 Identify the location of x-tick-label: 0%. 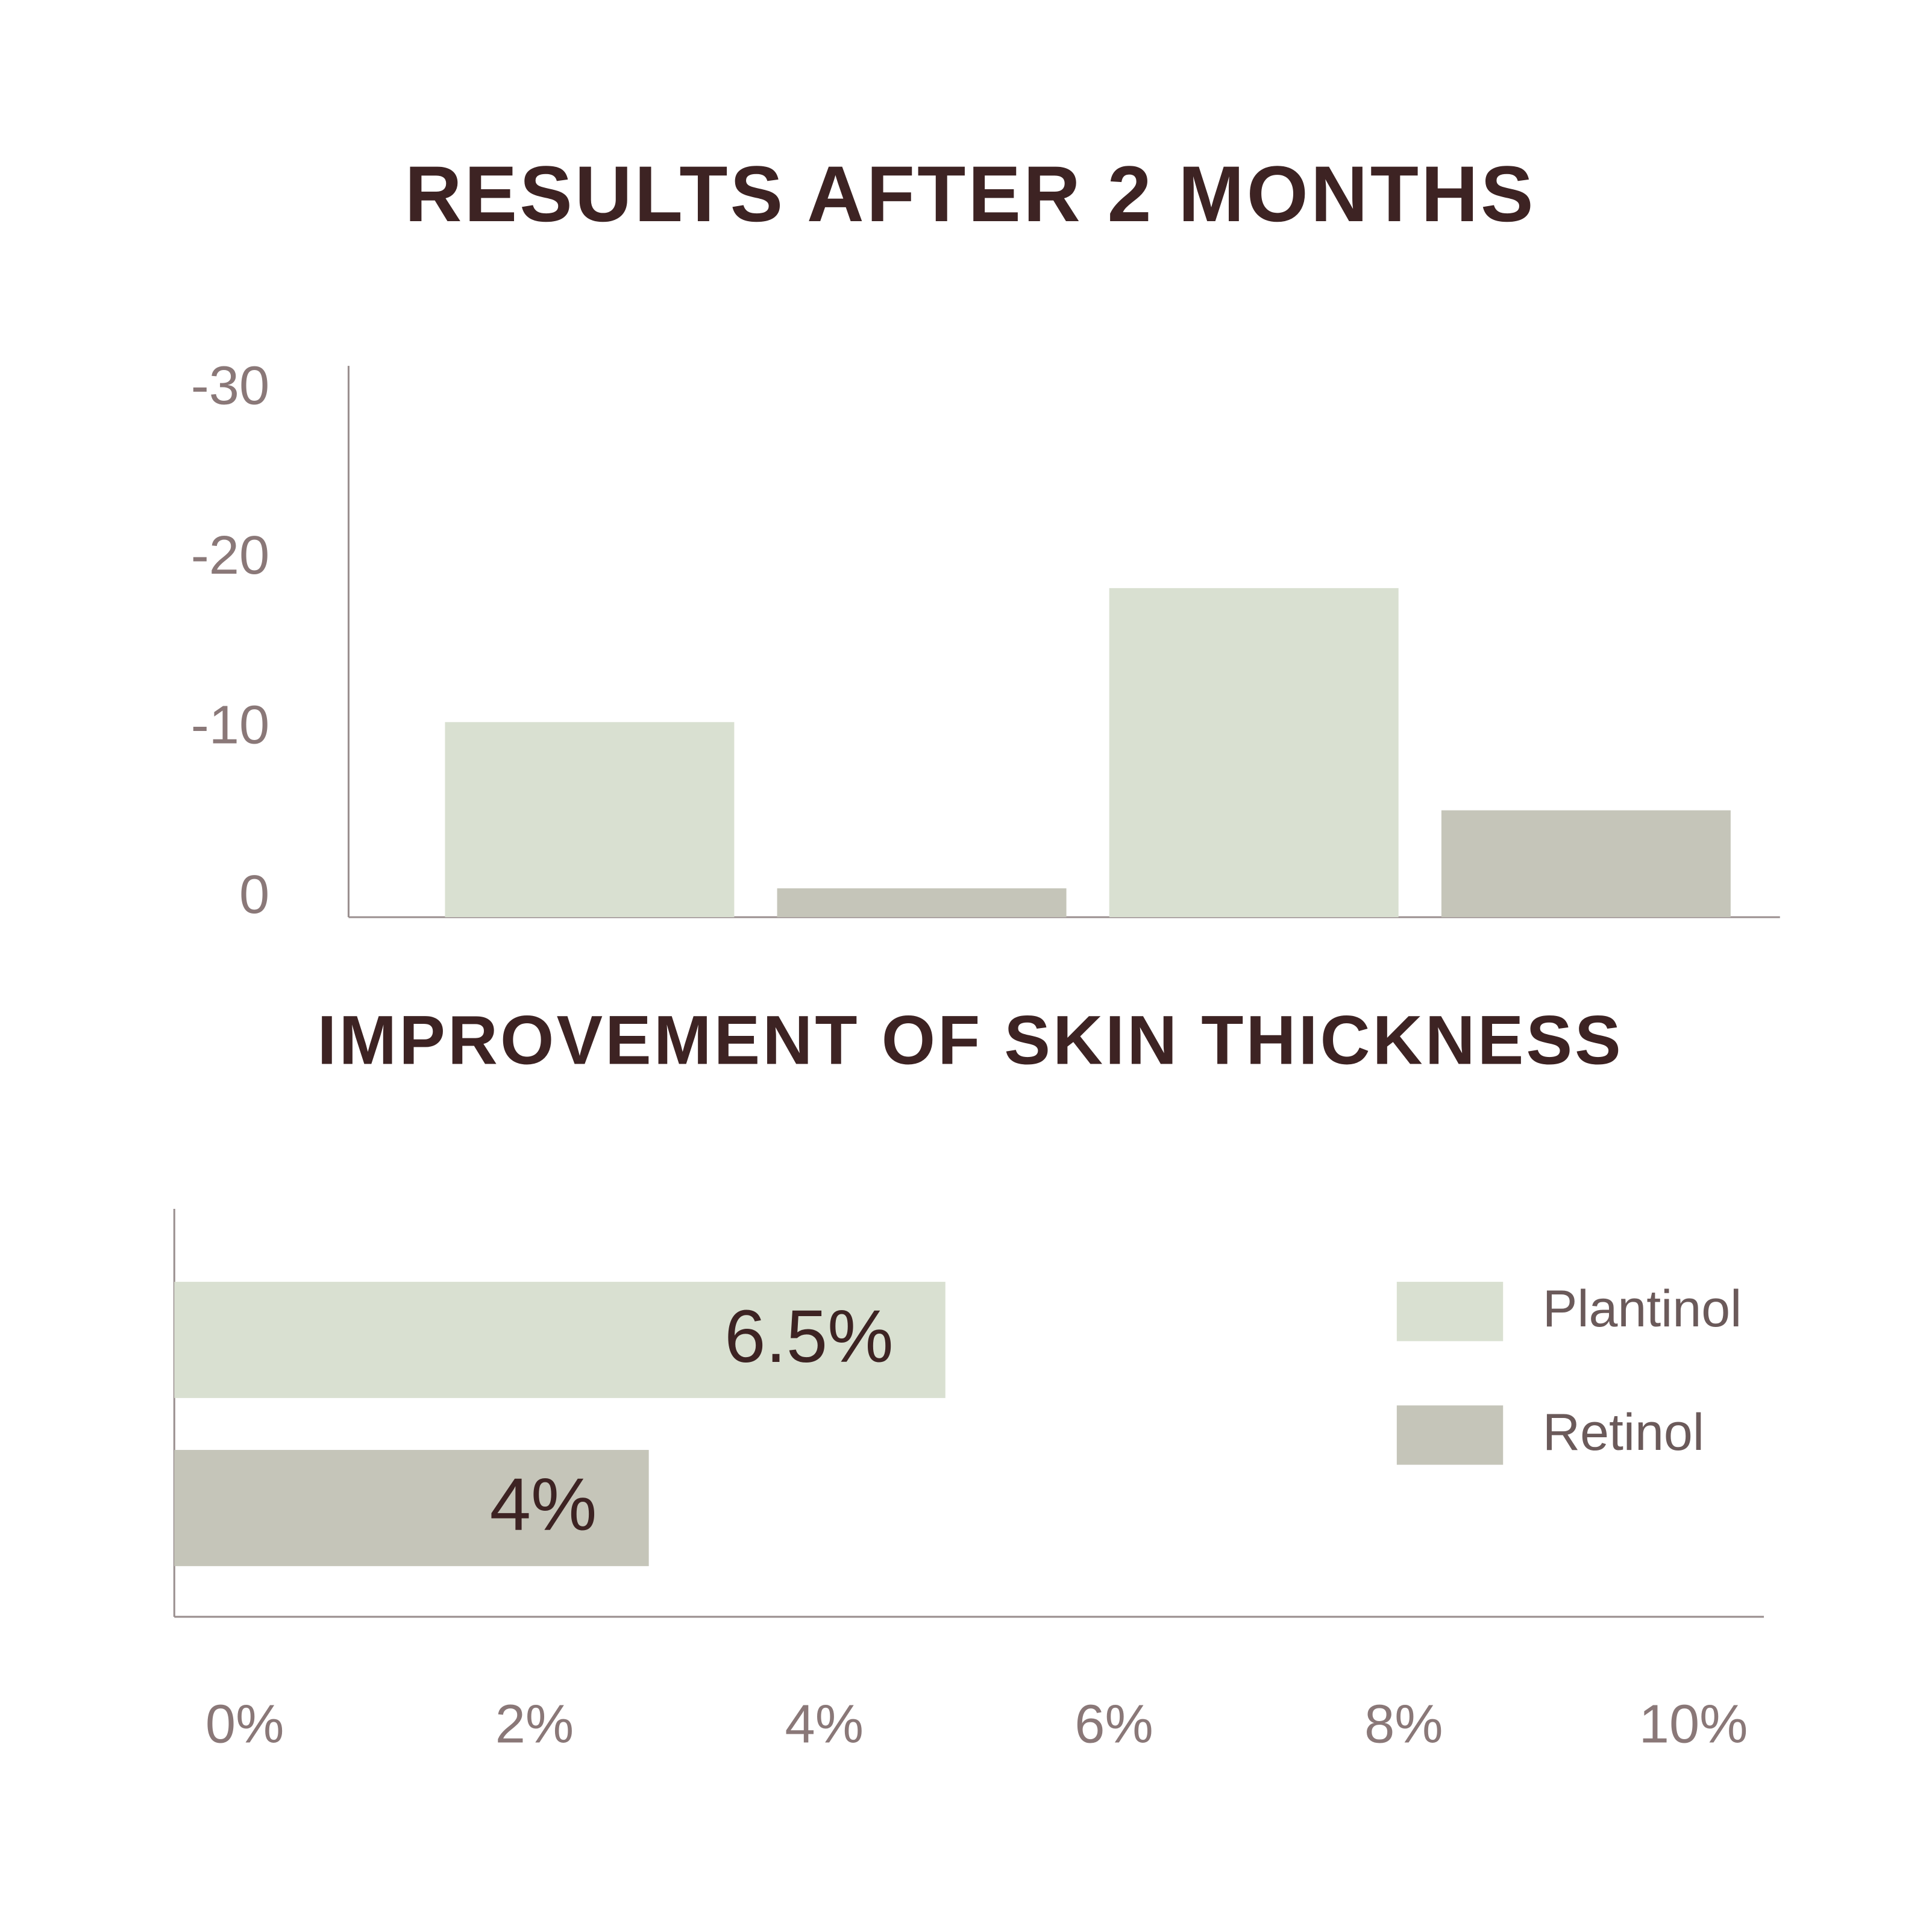
(244, 1723).